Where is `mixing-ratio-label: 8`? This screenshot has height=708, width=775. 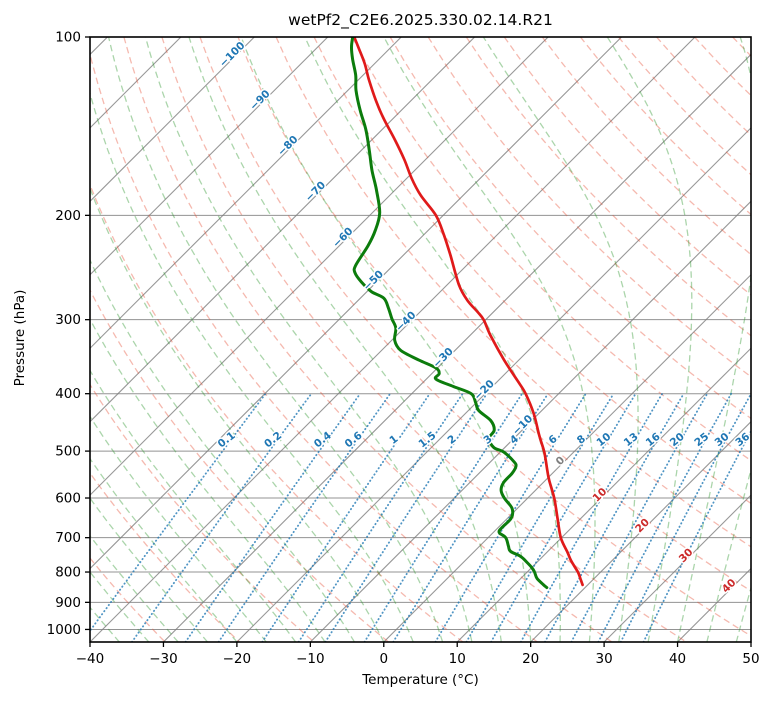
mixing-ratio-label: 8 is located at coordinates (581, 440).